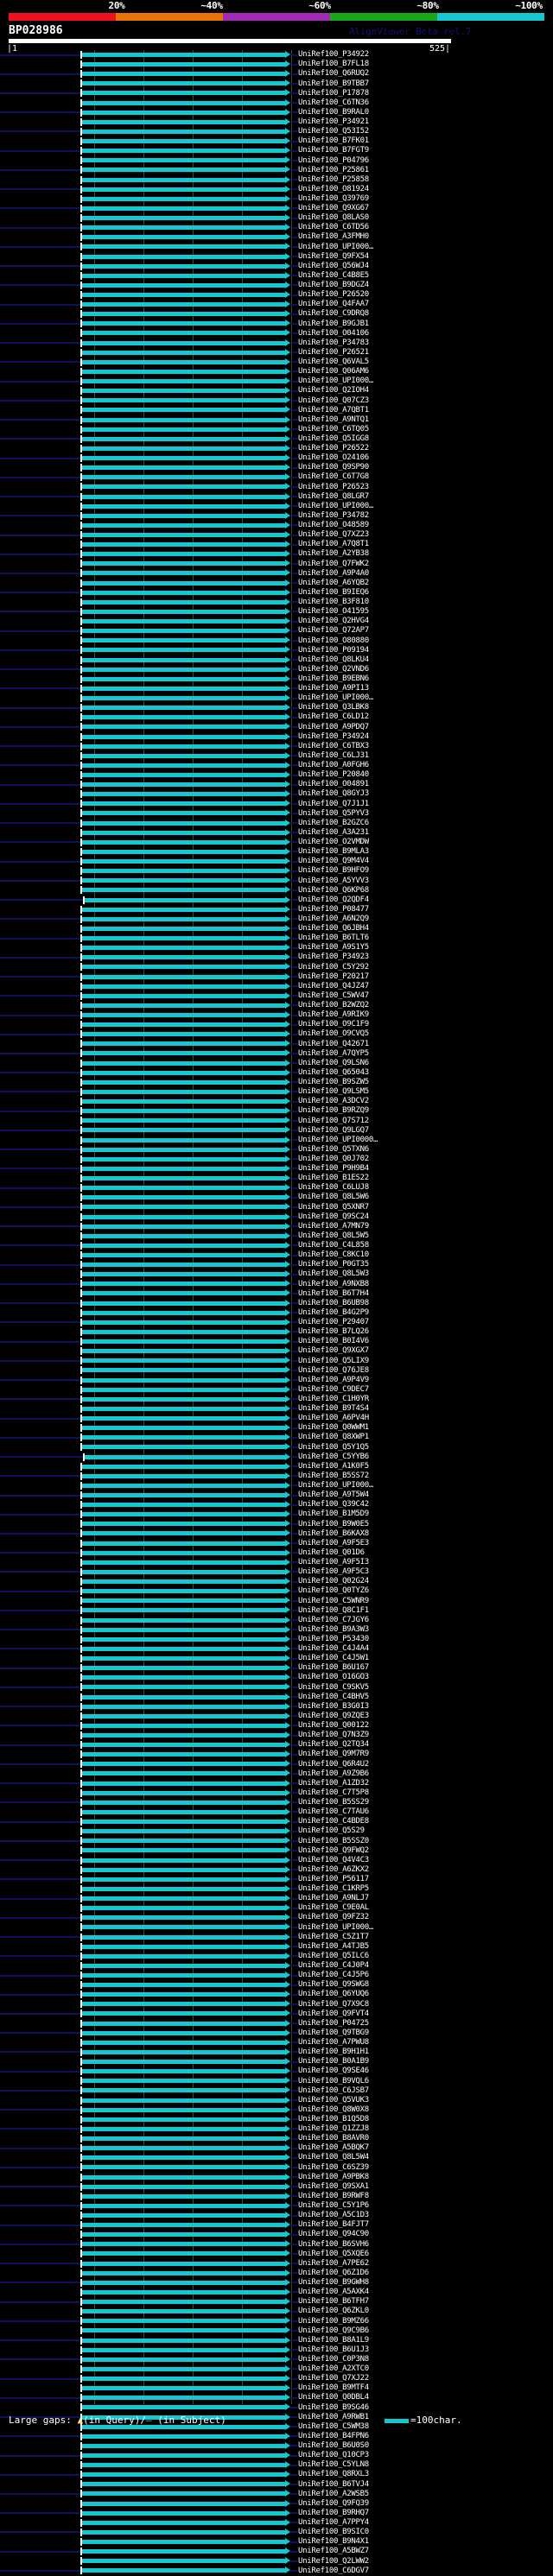  I want to click on hit-accession-label: UniRef100_B7LQ26, so click(333, 1332).